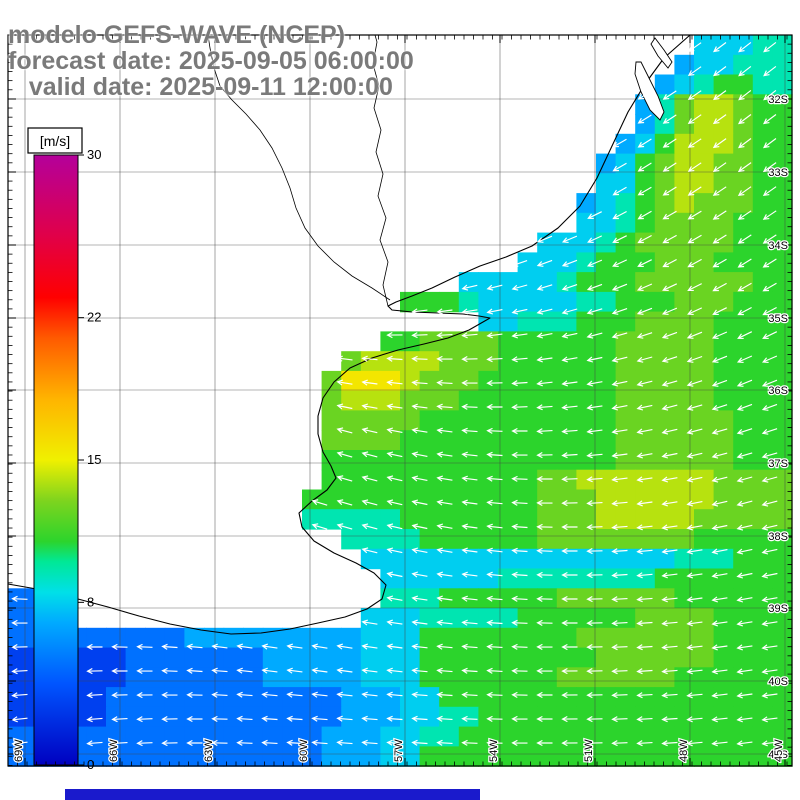  Describe the element at coordinates (177, 35) in the screenshot. I see `model-title: modelo GEFS-WAVE (NCEP)` at that location.